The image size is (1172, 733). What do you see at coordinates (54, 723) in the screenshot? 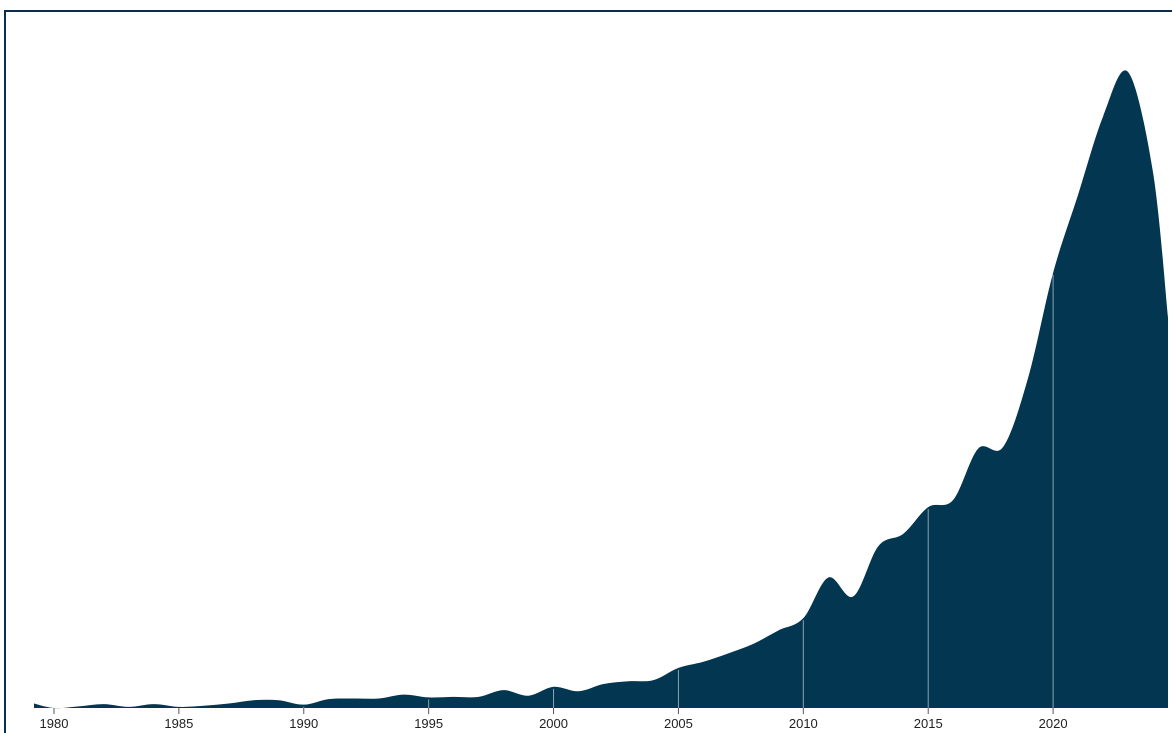
I see `x-tick-label: 1980` at bounding box center [54, 723].